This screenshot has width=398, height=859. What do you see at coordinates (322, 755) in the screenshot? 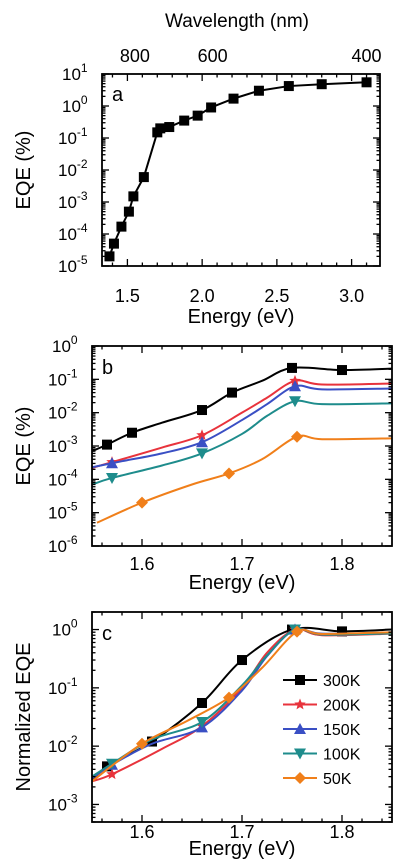
I see `legend-entry: 100K` at bounding box center [322, 755].